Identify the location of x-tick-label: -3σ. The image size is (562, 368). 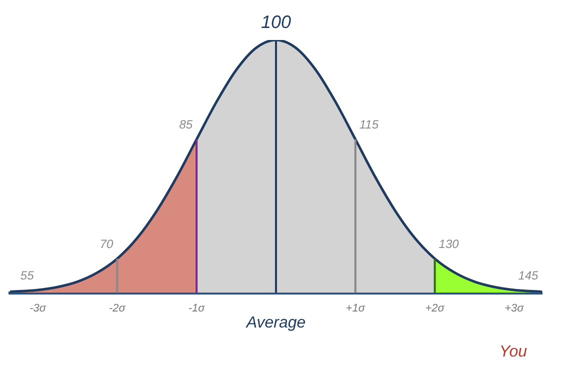
(38, 308).